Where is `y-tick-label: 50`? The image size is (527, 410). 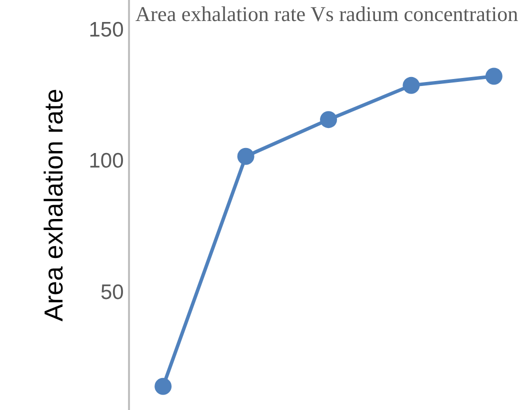
y-tick-label: 50 is located at coordinates (112, 292).